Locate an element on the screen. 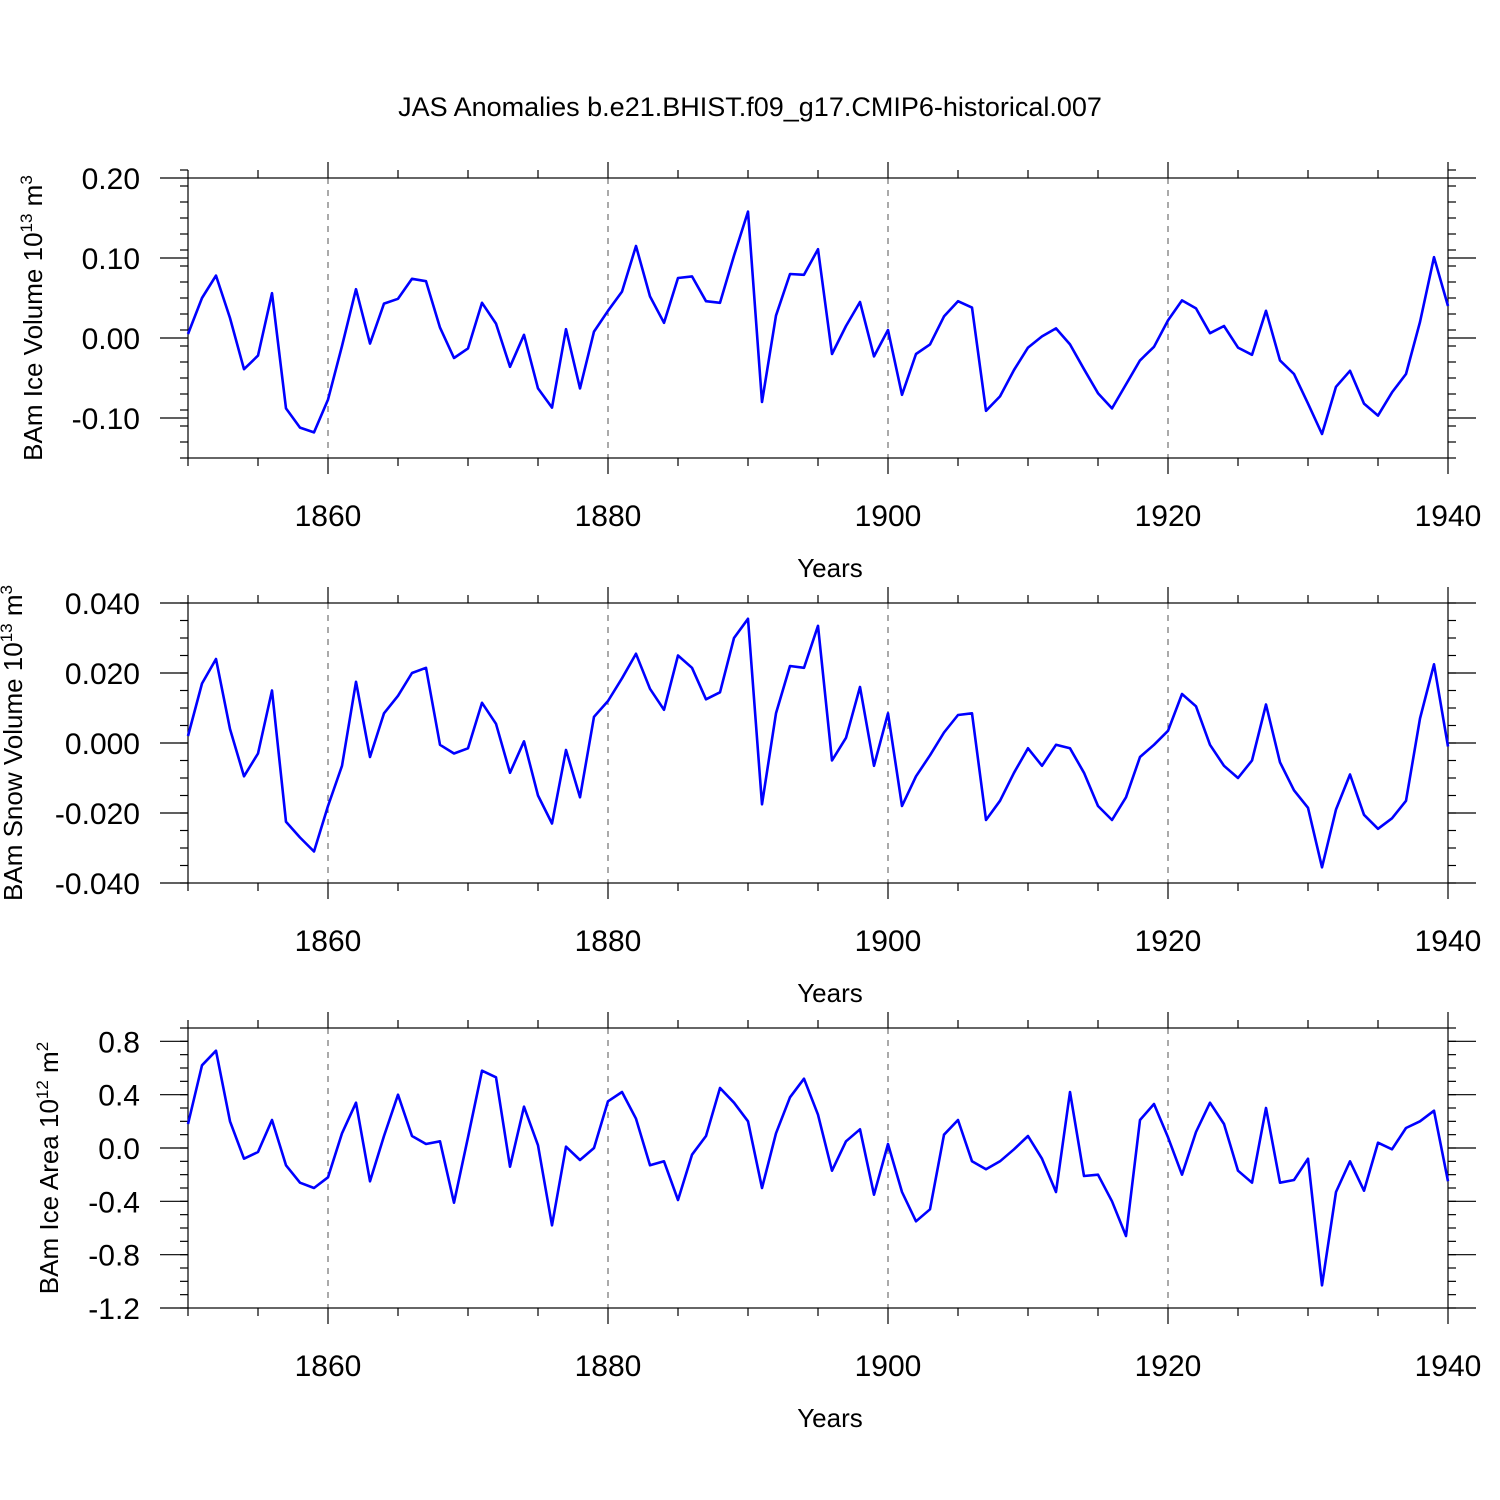 This screenshot has width=1500, height=1500. y-tick-label: -0.8 is located at coordinates (114, 1256).